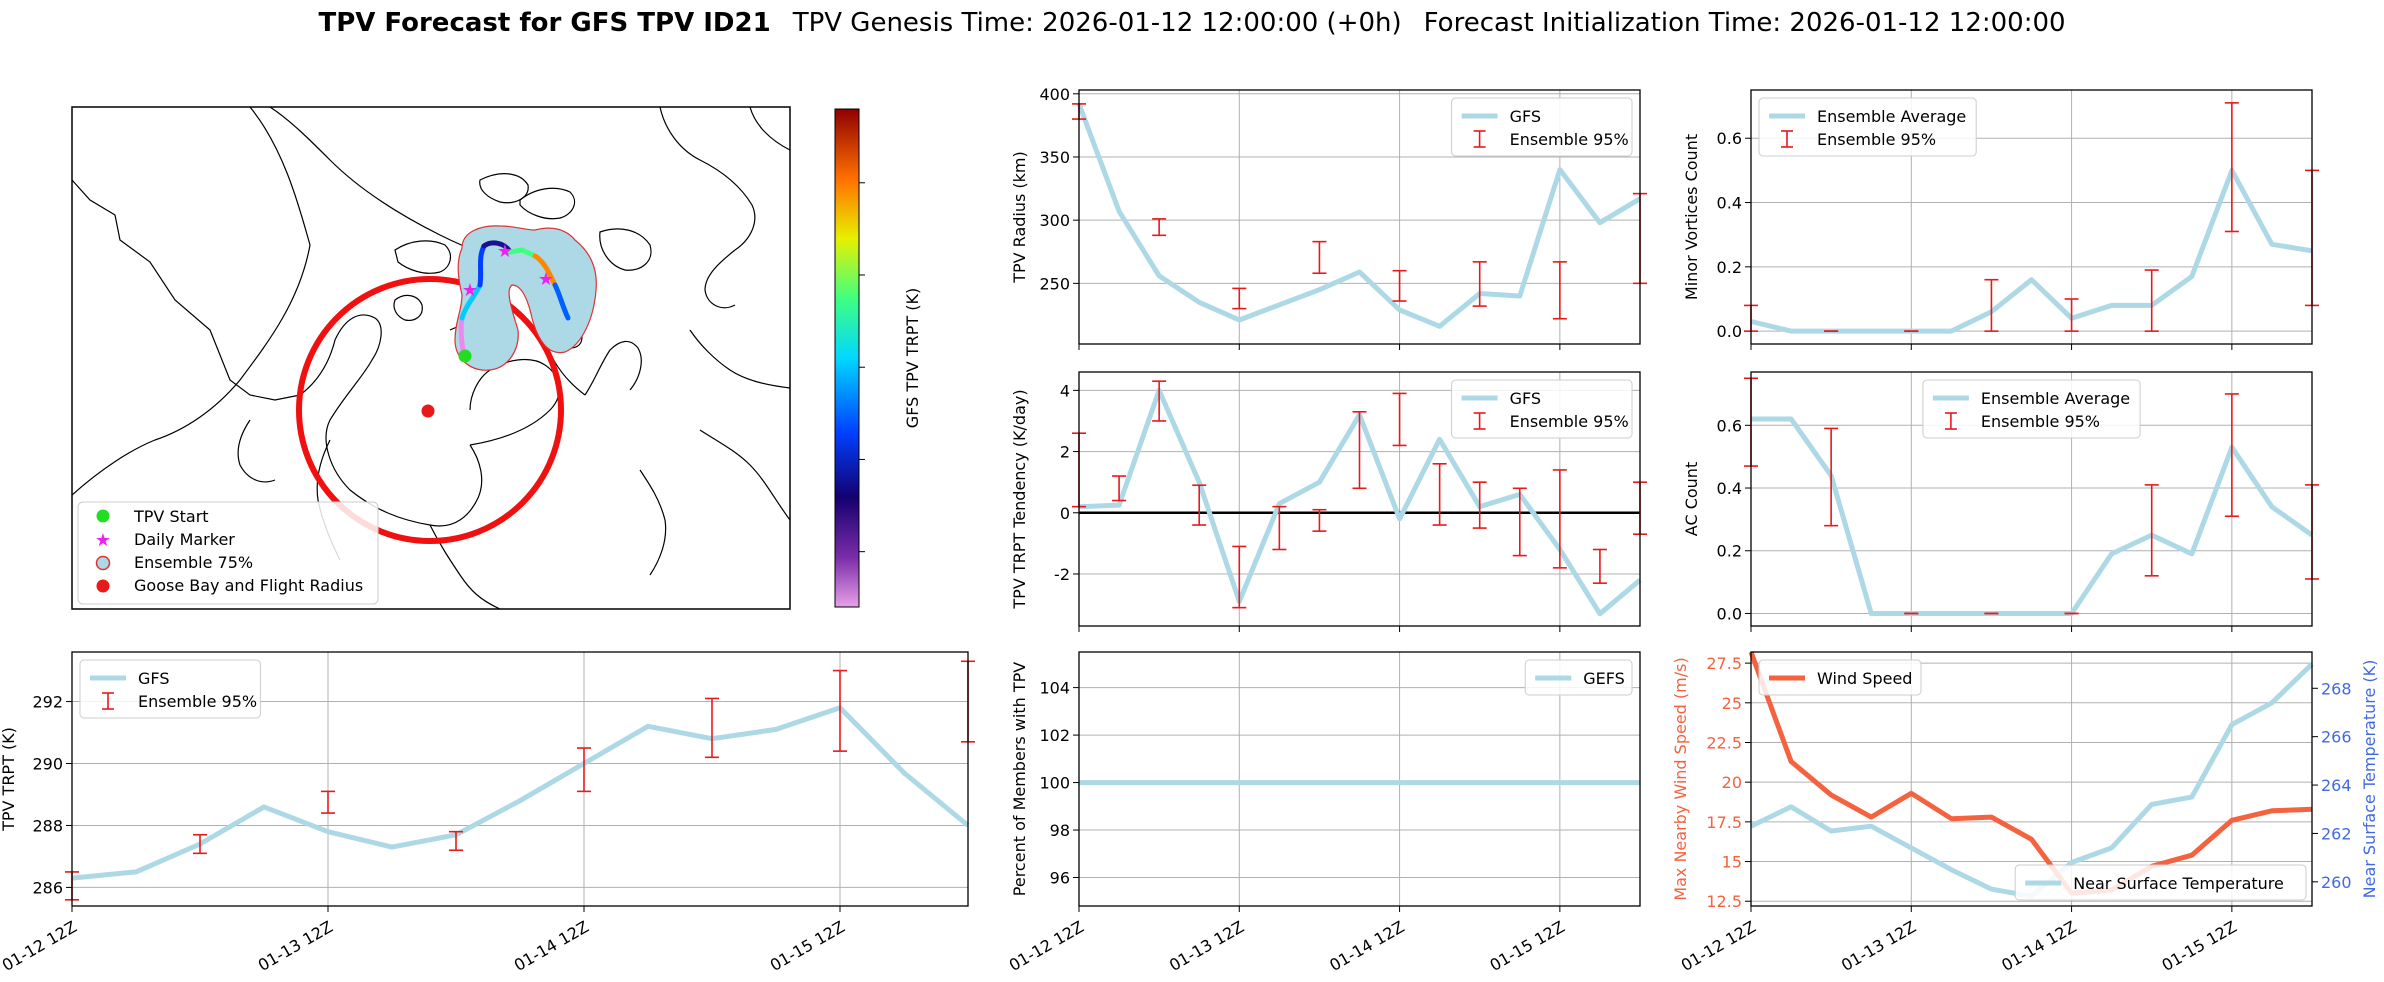  I want to click on y-tick-label: 20, so click(1732, 782).